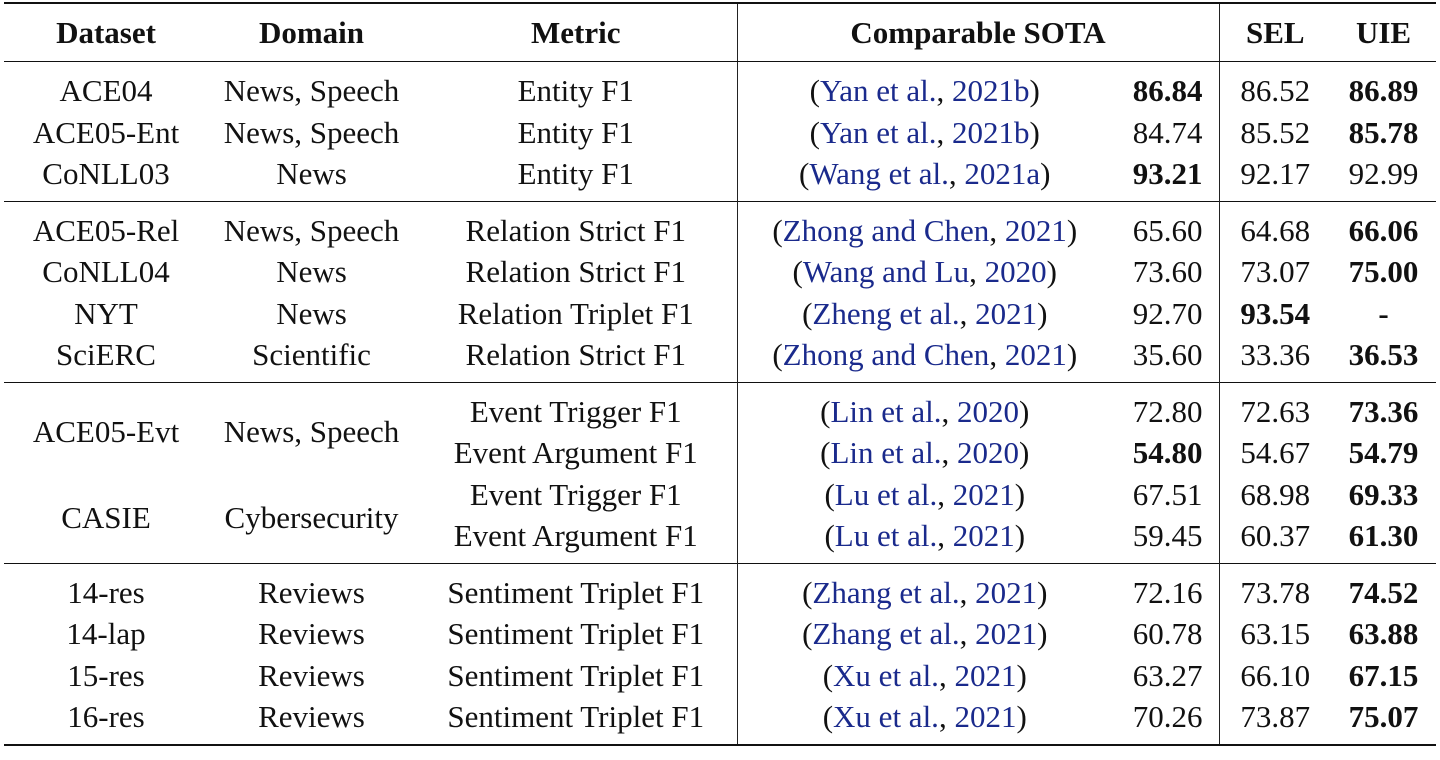  Describe the element at coordinates (1166, 721) in the screenshot. I see `cell-sota-score: 70.26` at that location.